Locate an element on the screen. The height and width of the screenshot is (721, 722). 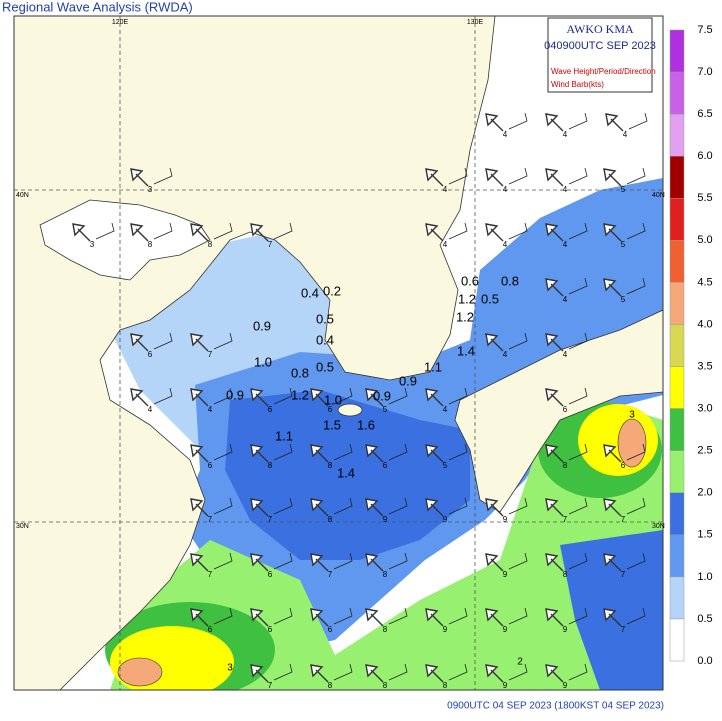
island is located at coordinates (350, 410).